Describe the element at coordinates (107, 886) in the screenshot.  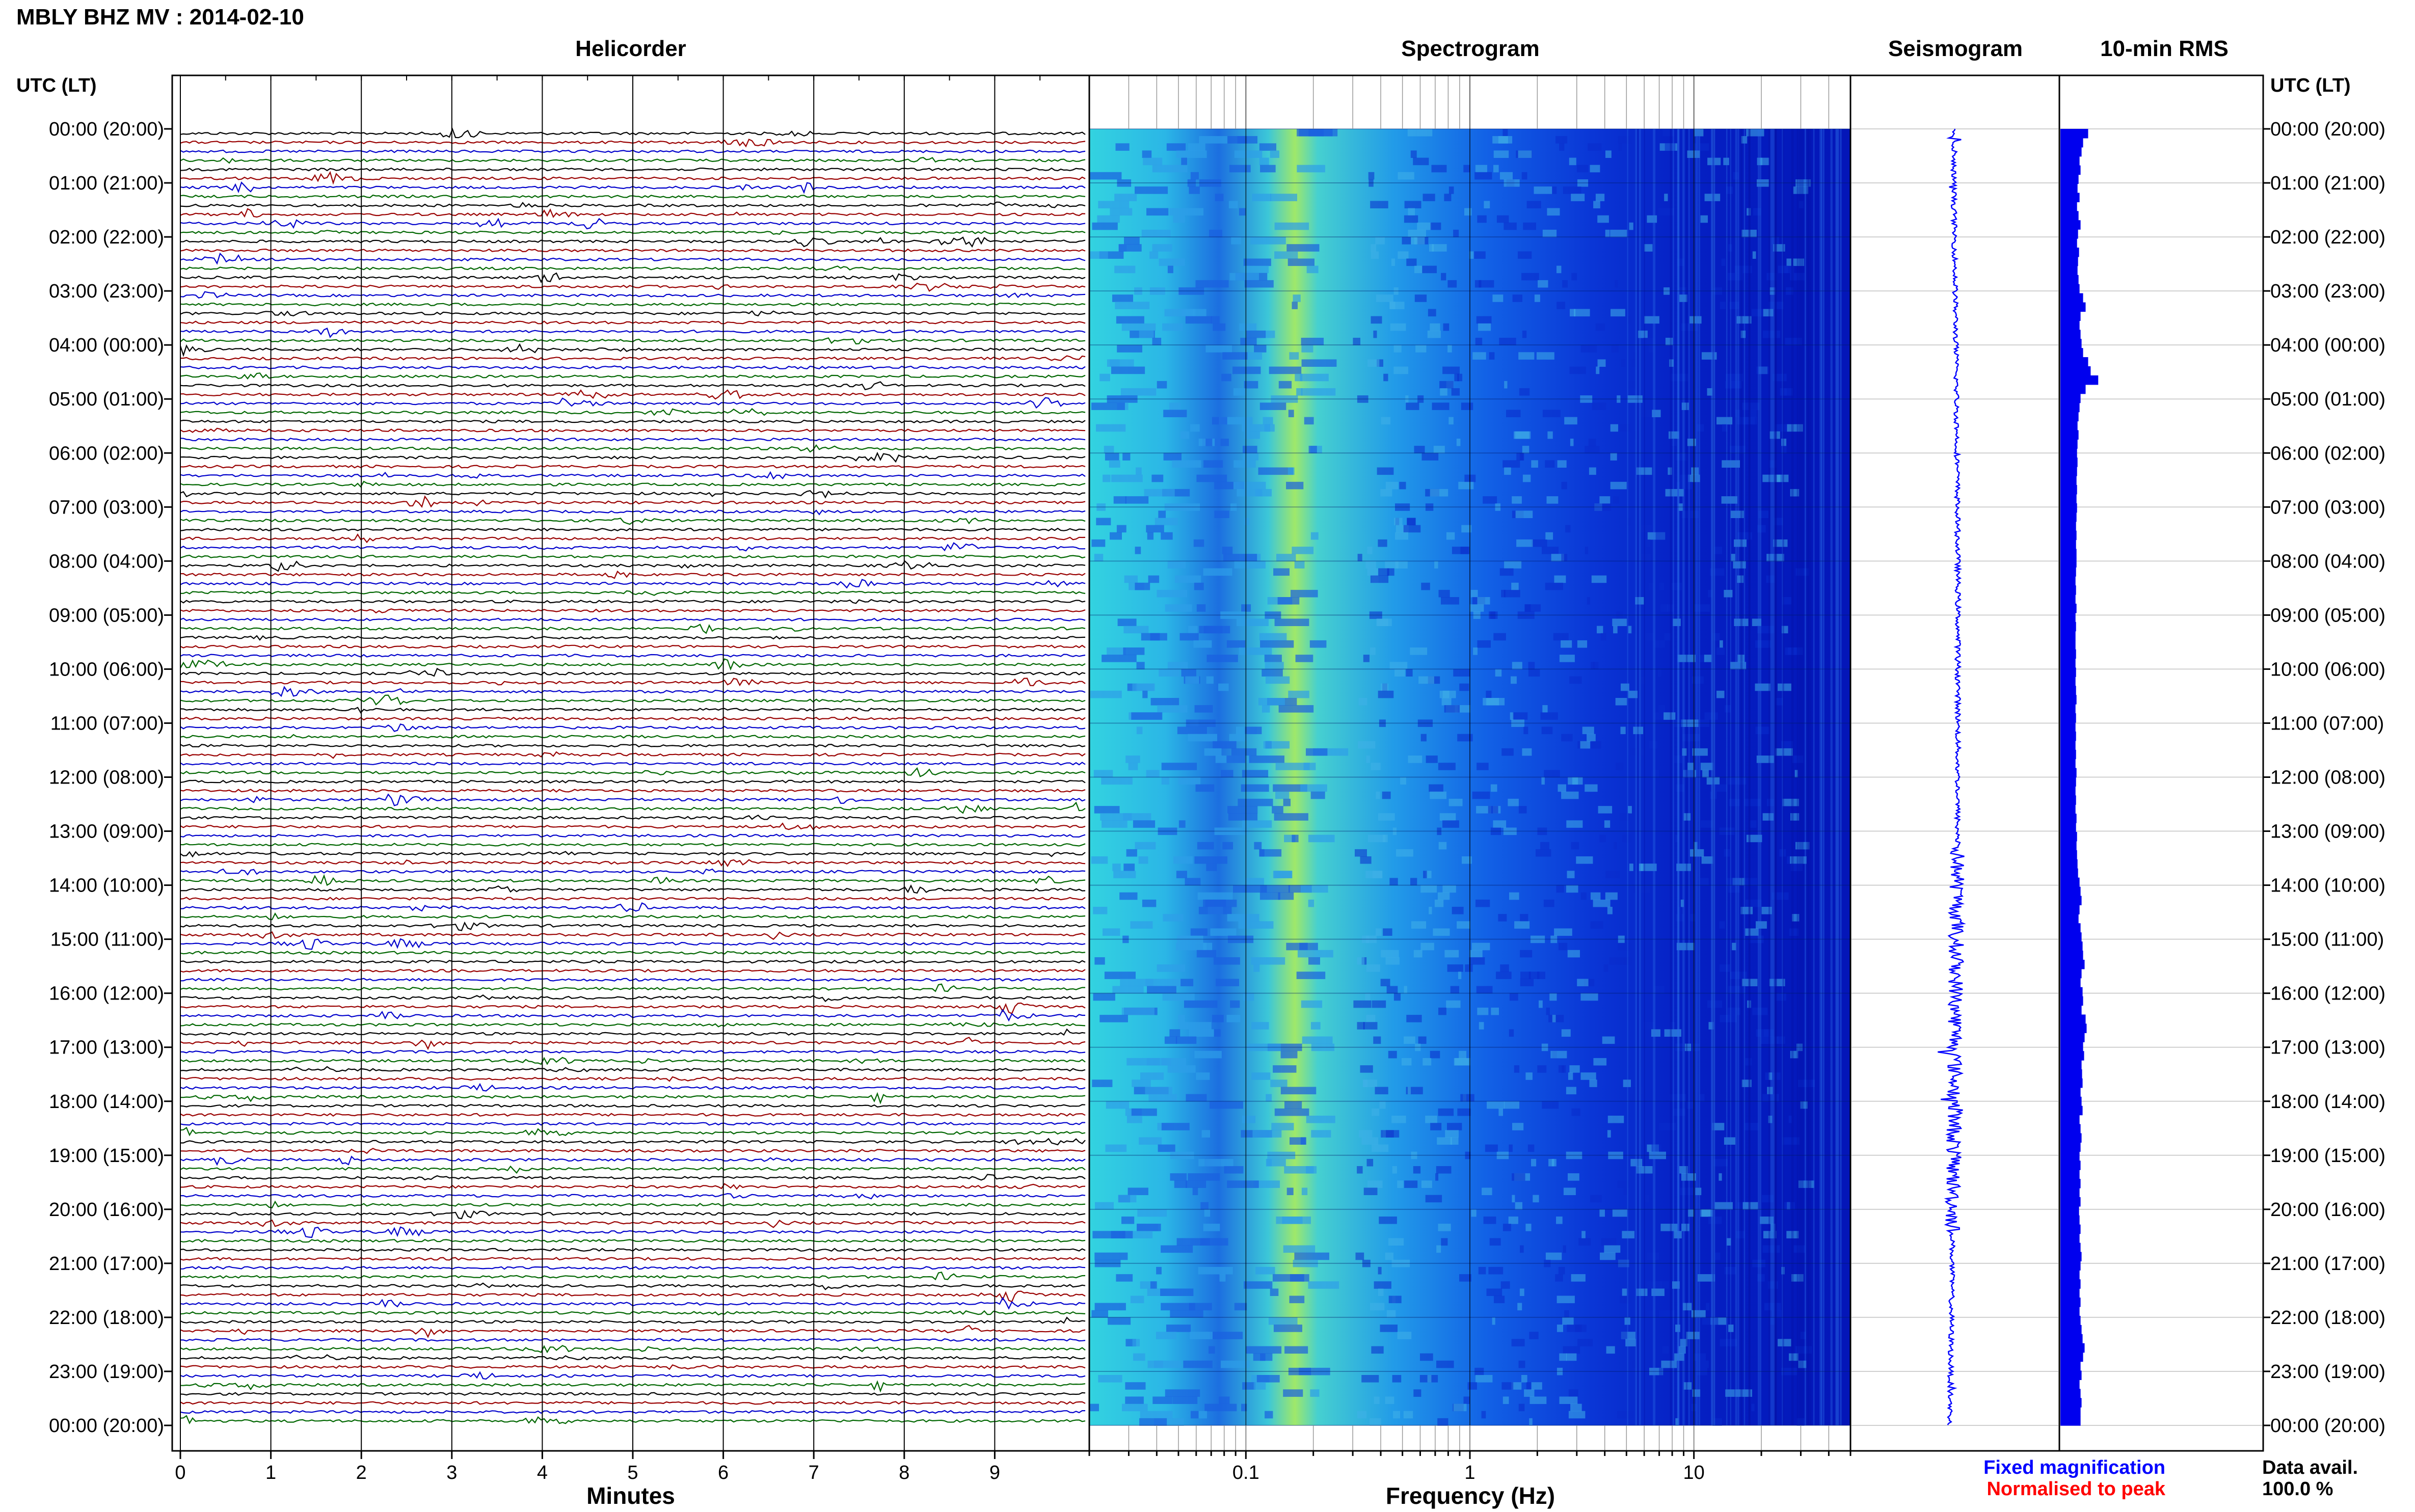
I see `hour-label-left: 14:00 (10:00)` at that location.